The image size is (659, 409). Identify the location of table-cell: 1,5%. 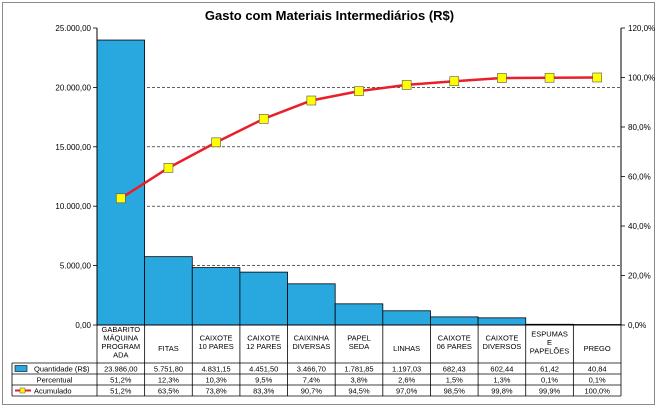
(454, 380).